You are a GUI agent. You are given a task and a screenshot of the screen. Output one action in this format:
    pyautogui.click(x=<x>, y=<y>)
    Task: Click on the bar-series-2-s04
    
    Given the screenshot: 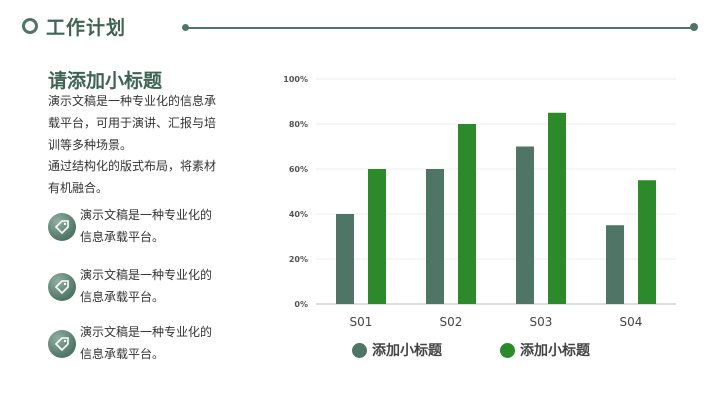 What is the action you would take?
    pyautogui.click(x=647, y=242)
    